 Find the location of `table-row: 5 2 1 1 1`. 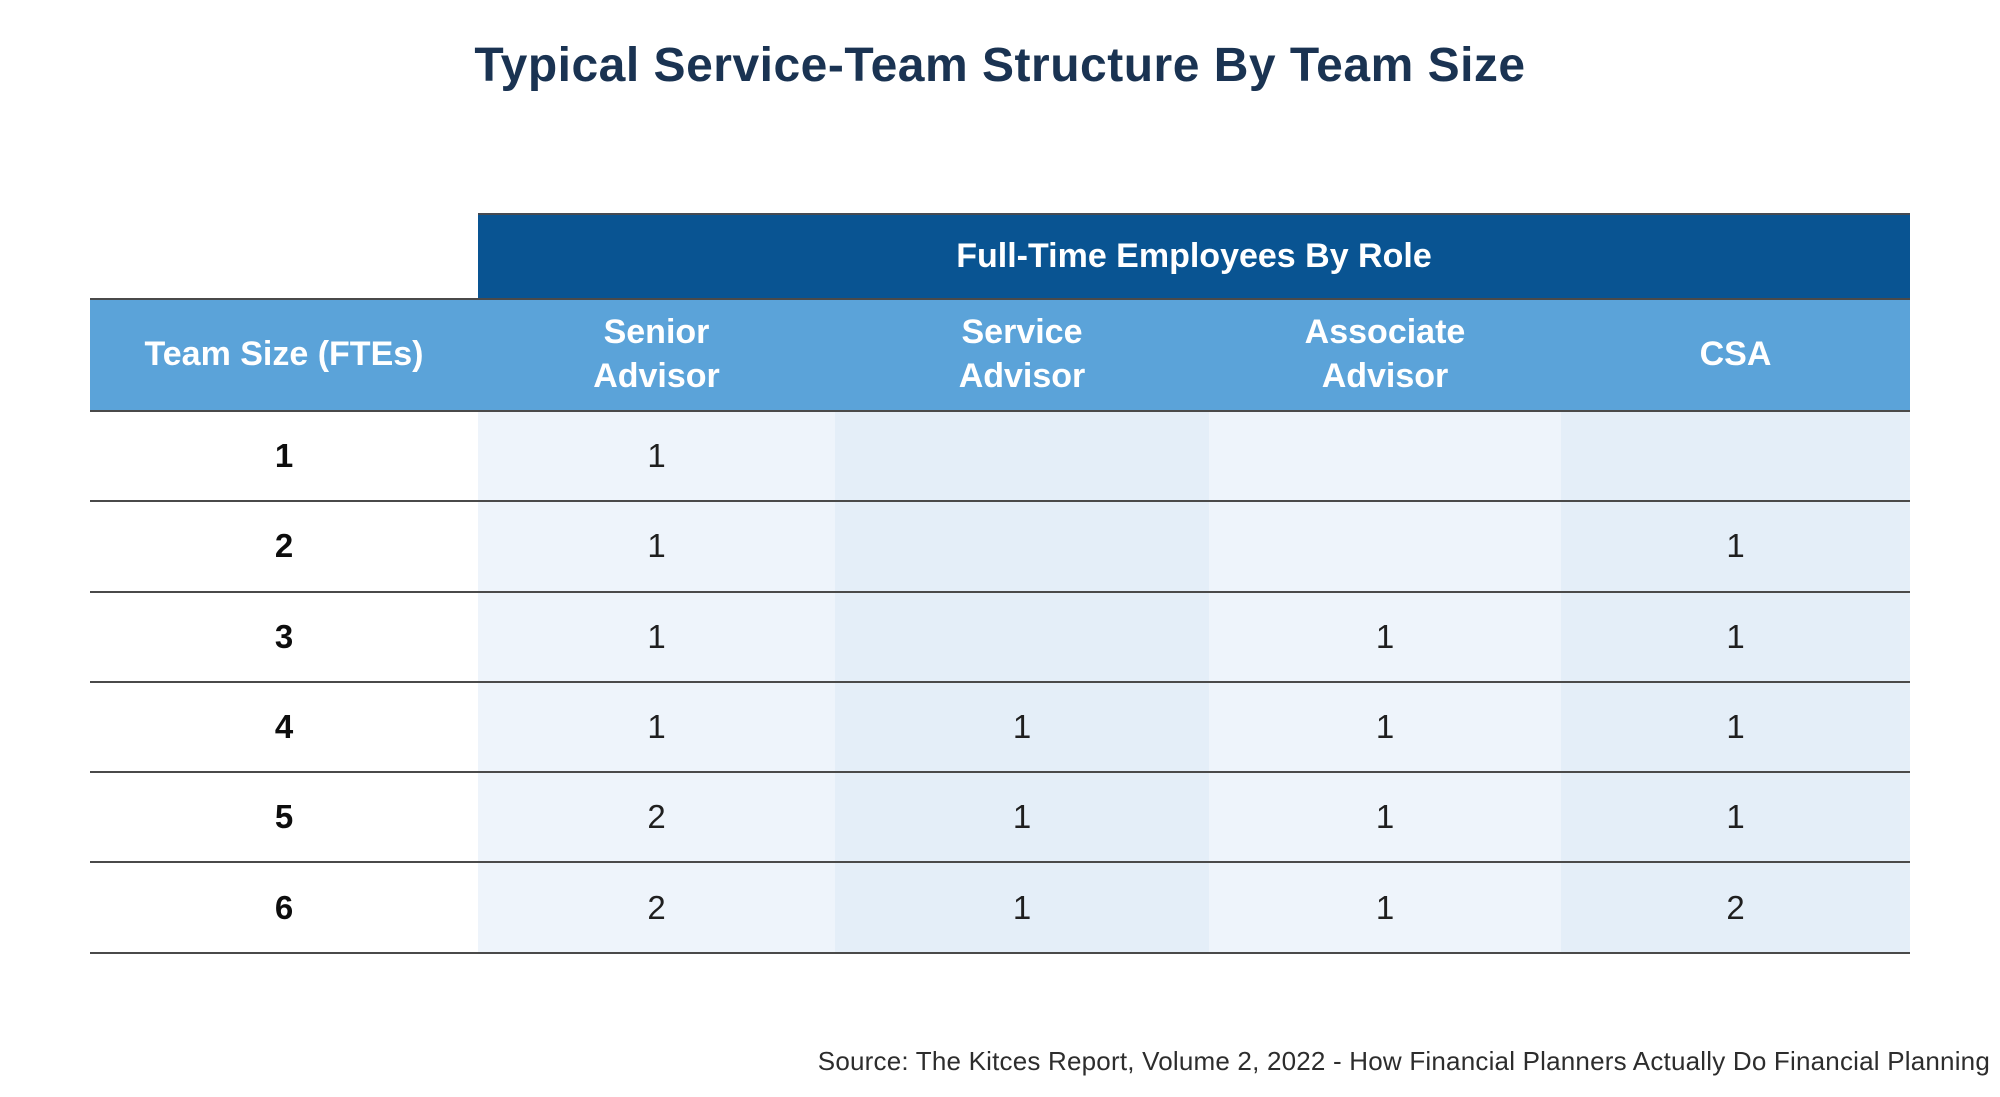

table-row: 5 2 1 1 1 is located at coordinates (1000, 818).